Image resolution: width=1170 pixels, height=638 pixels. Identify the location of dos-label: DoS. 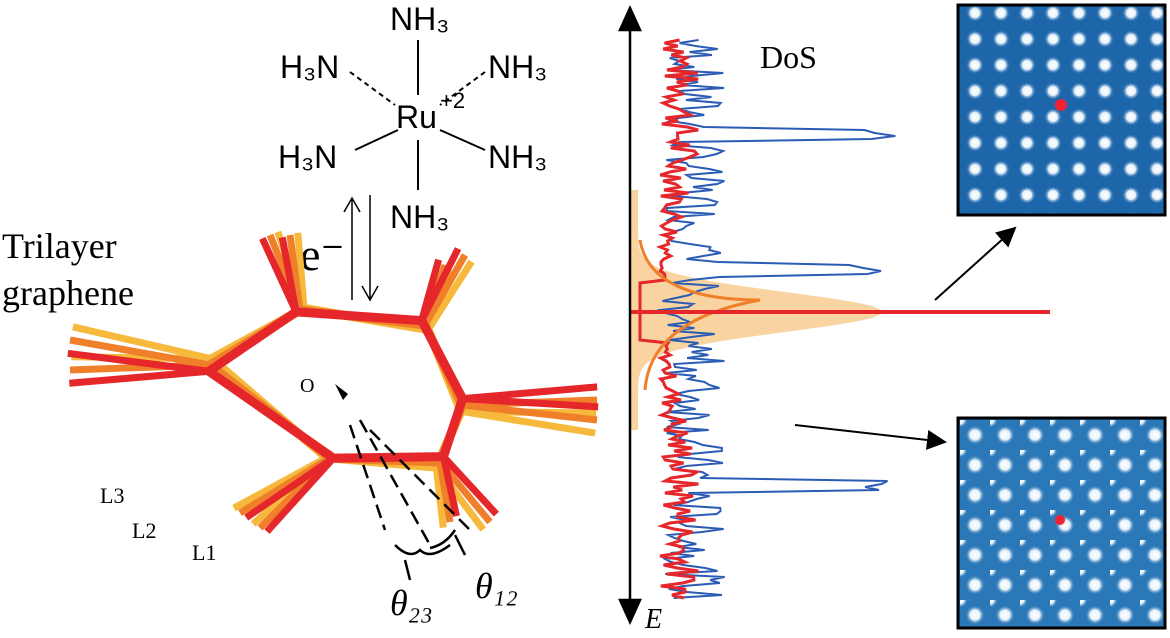
(788, 57).